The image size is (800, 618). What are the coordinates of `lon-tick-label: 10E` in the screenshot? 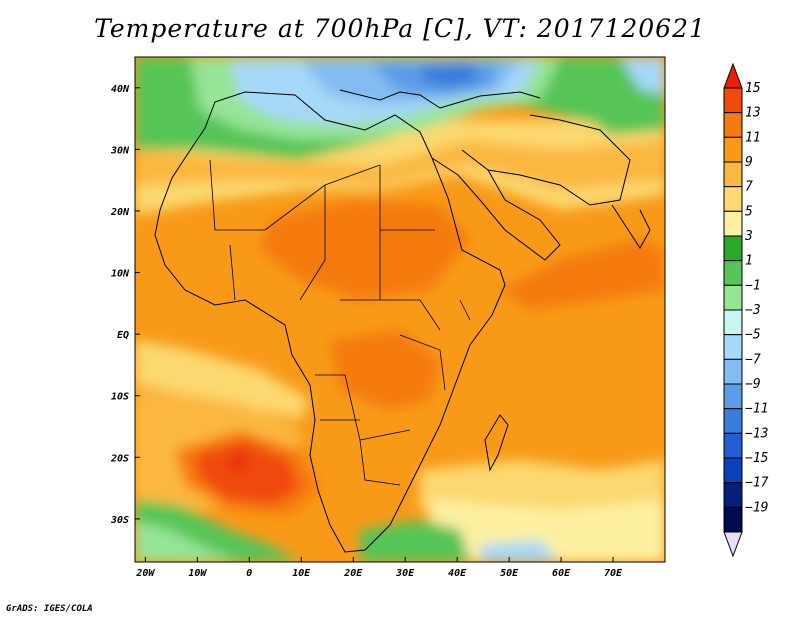 It's located at (301, 573).